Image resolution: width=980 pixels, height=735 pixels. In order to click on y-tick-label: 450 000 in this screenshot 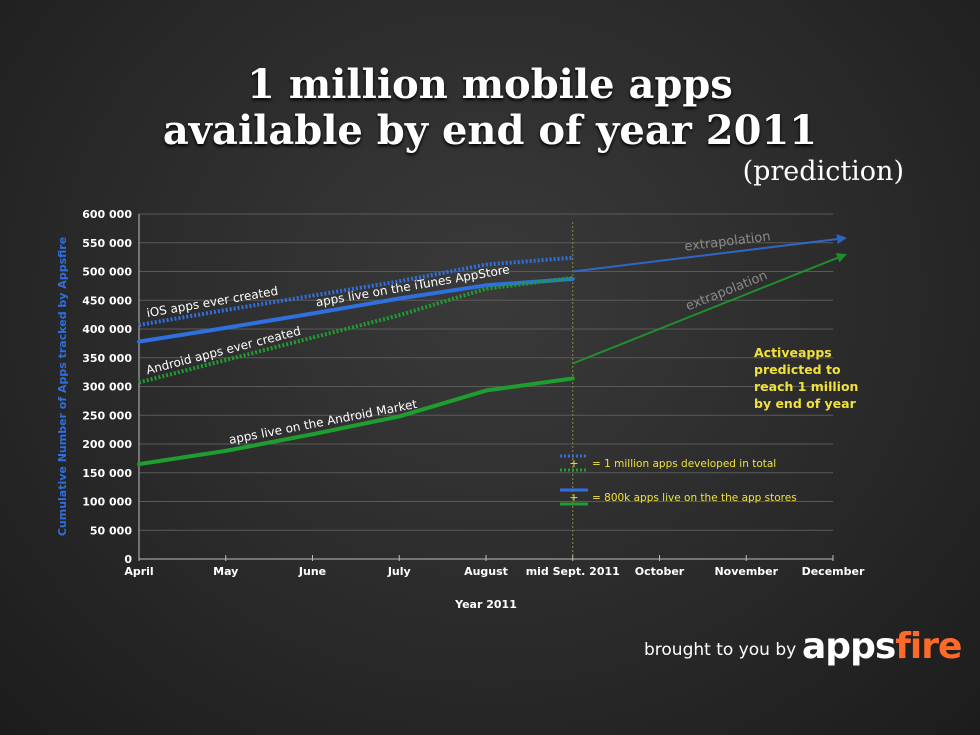, I will do `click(107, 300)`.